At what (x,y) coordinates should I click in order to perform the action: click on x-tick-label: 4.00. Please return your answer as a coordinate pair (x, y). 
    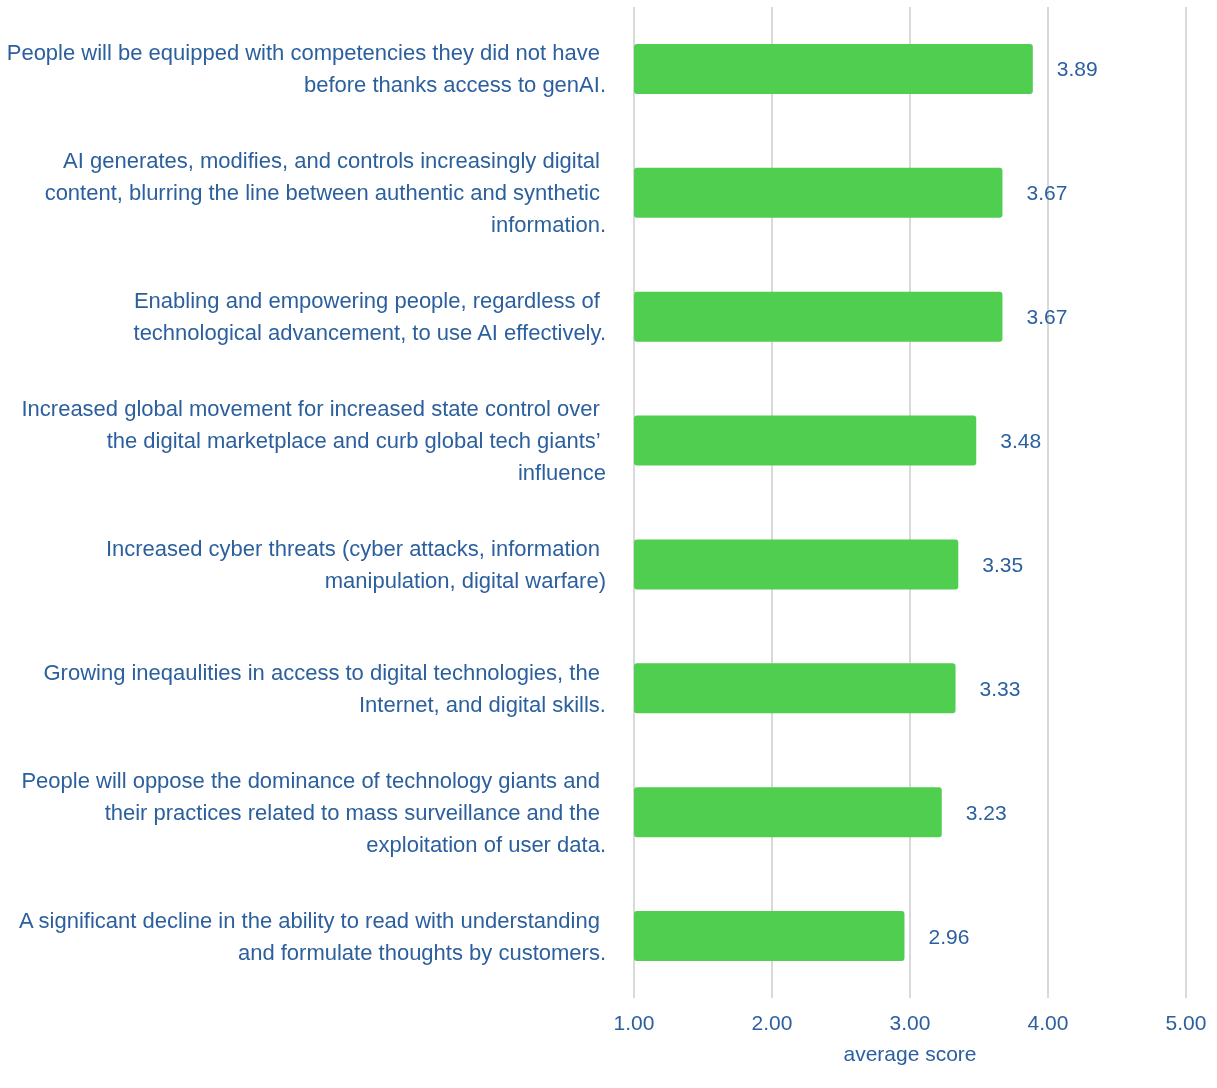
    Looking at the image, I should click on (1048, 1022).